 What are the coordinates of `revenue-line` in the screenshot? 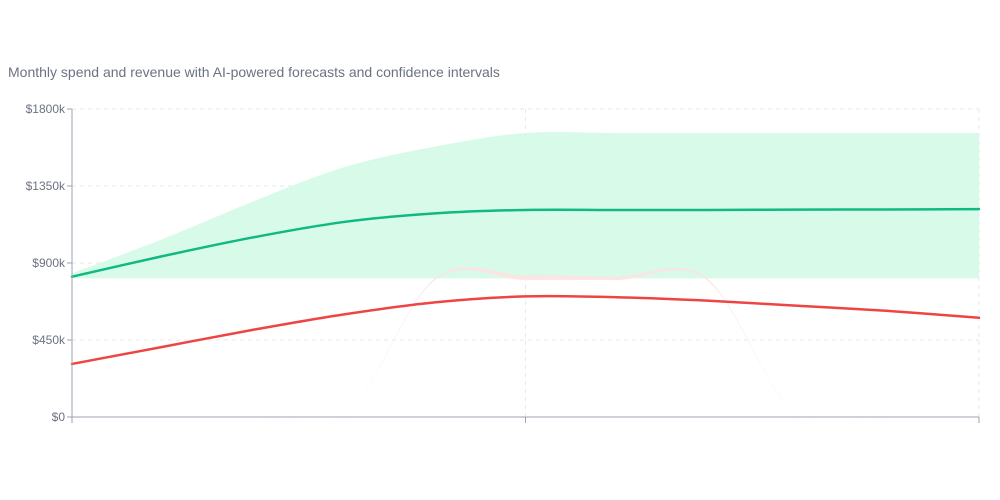 It's located at (525, 242).